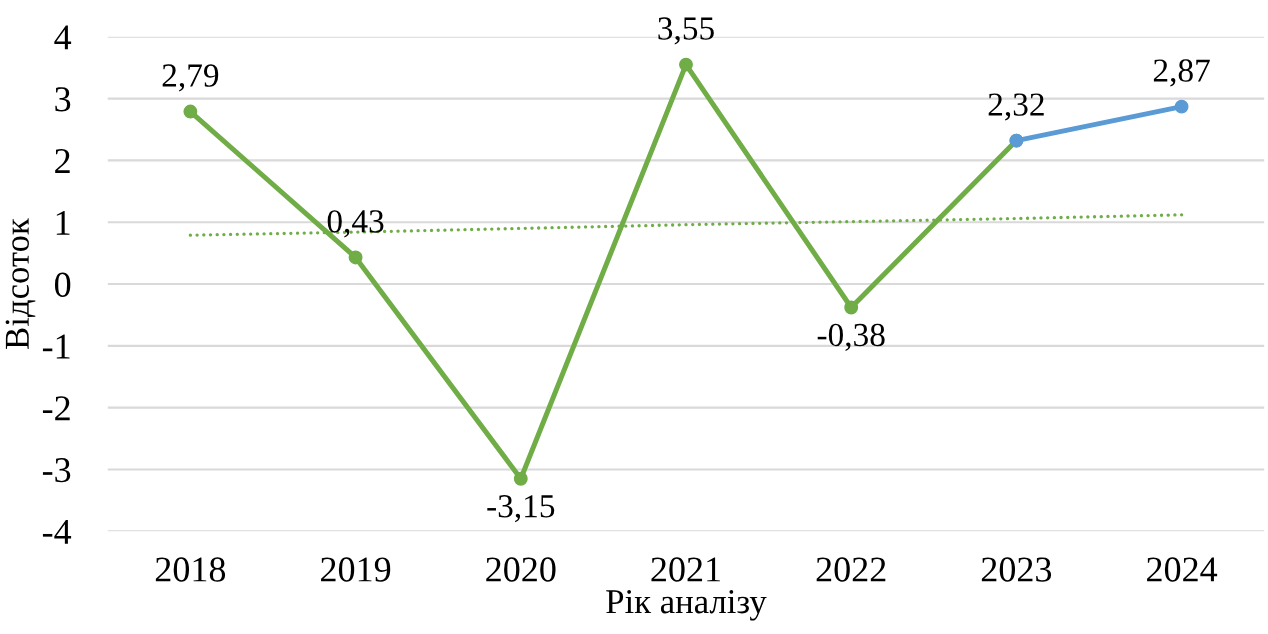 The height and width of the screenshot is (634, 1268). What do you see at coordinates (190, 569) in the screenshot?
I see `x-tick-label: 2018` at bounding box center [190, 569].